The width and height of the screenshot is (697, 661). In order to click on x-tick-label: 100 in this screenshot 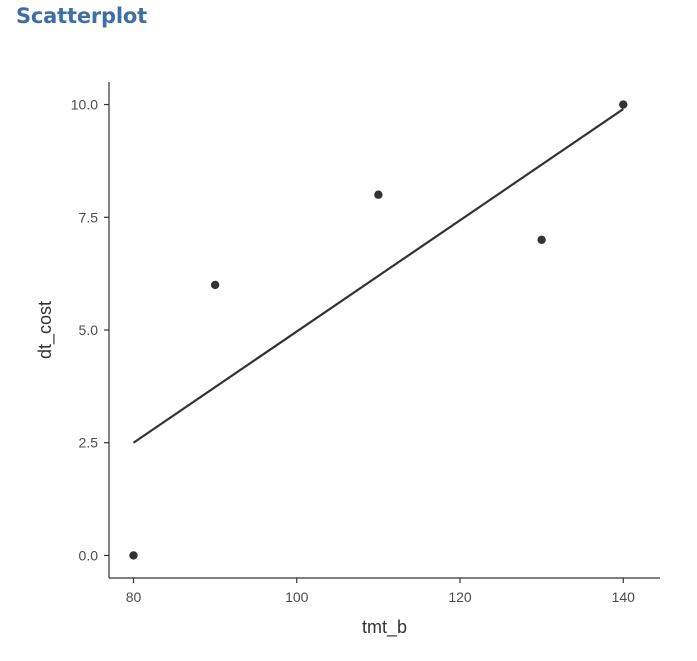, I will do `click(297, 597)`.